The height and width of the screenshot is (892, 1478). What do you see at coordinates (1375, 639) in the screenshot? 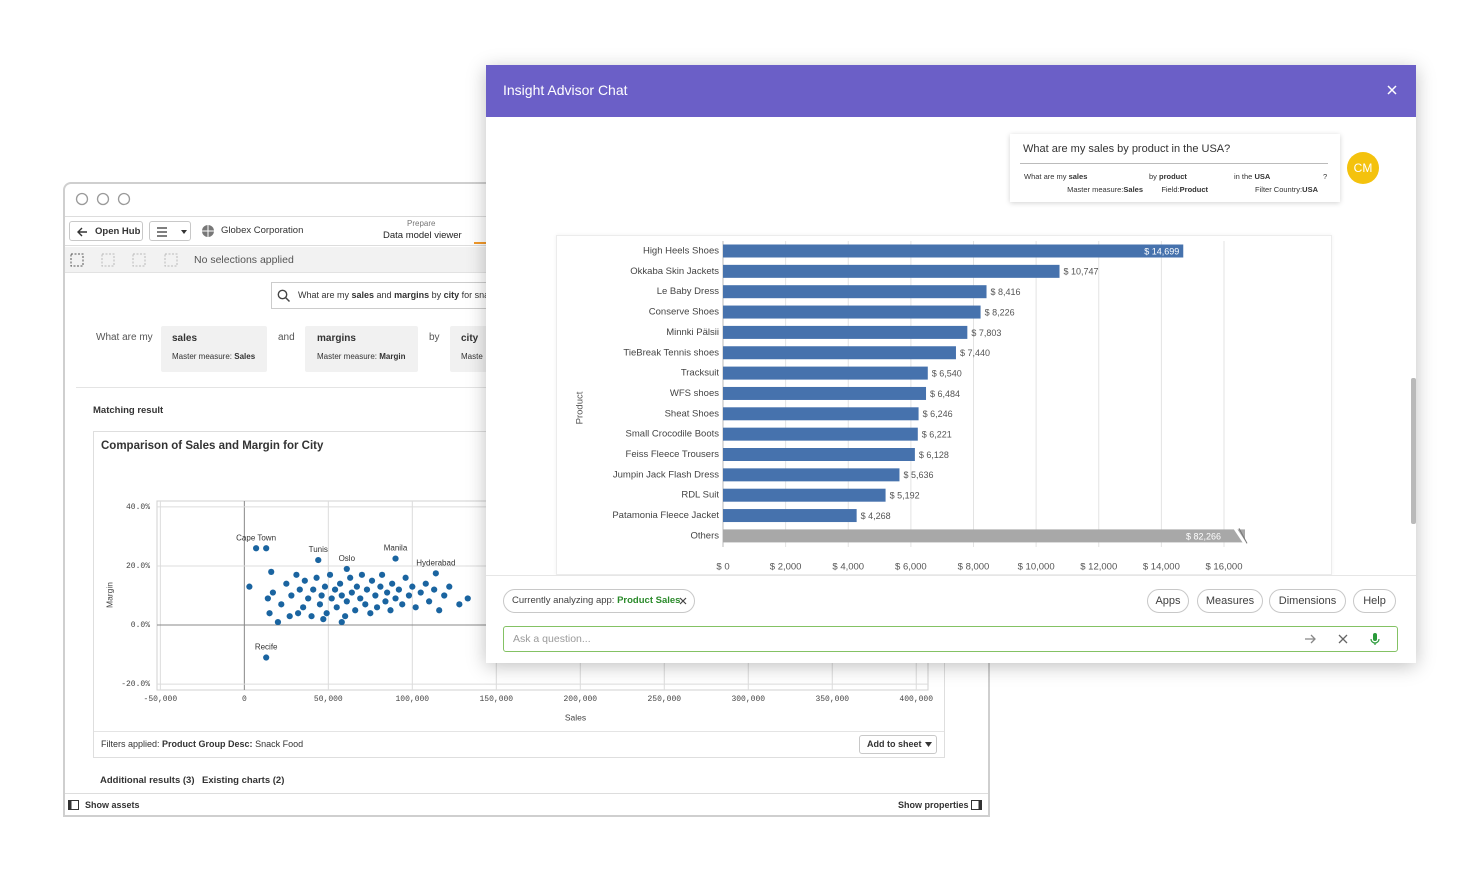
I see `mic-icon` at bounding box center [1375, 639].